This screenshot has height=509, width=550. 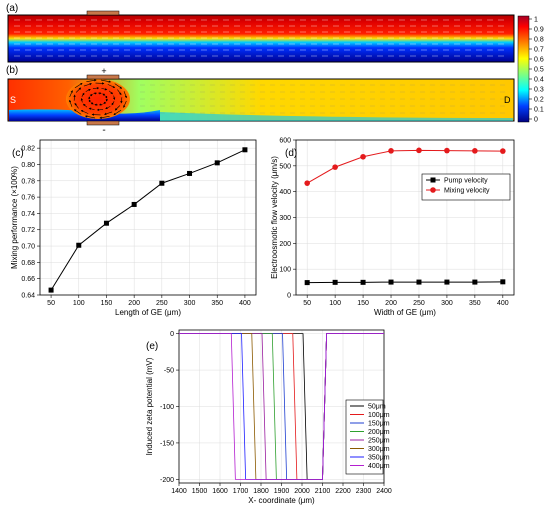 What do you see at coordinates (14, 217) in the screenshot?
I see `y-axis-title: Mixing performance (×100%)` at bounding box center [14, 217].